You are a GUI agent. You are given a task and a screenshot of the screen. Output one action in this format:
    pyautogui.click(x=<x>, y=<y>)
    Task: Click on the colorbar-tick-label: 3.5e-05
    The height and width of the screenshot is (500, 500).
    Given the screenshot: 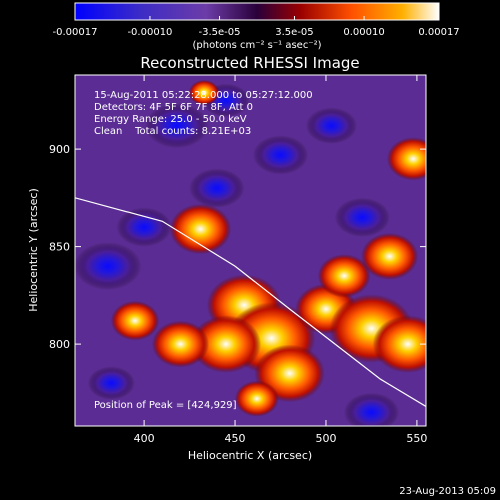 What is the action you would take?
    pyautogui.click(x=294, y=32)
    